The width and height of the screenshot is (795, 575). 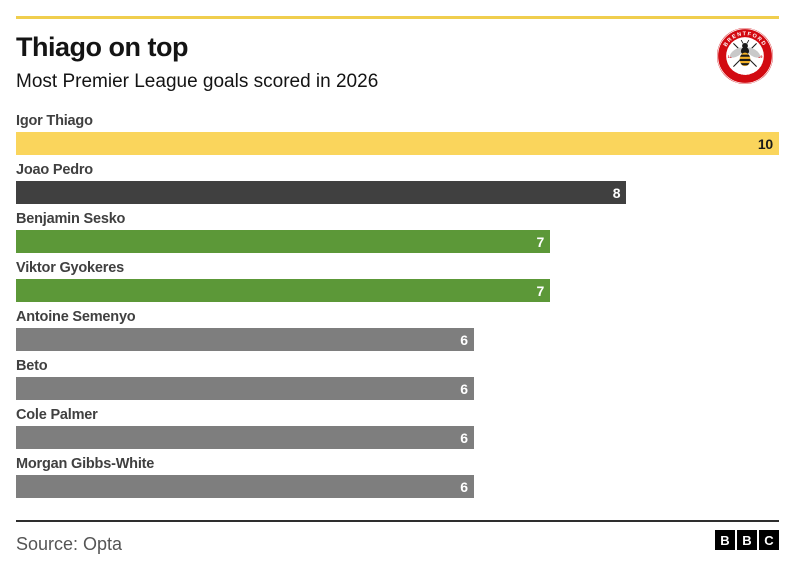 I want to click on bar-category-label: Viktor Gyokeres, so click(x=70, y=268).